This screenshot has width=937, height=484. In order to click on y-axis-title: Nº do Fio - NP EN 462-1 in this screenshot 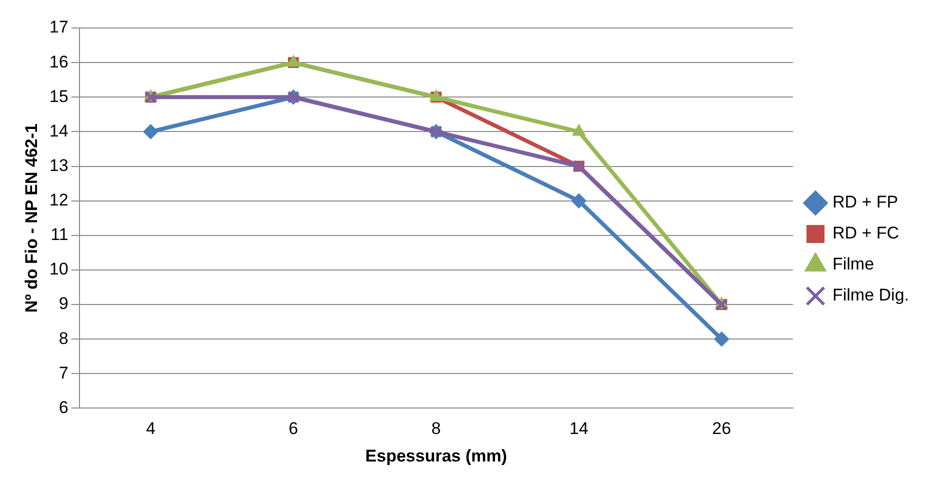, I will do `click(31, 218)`.